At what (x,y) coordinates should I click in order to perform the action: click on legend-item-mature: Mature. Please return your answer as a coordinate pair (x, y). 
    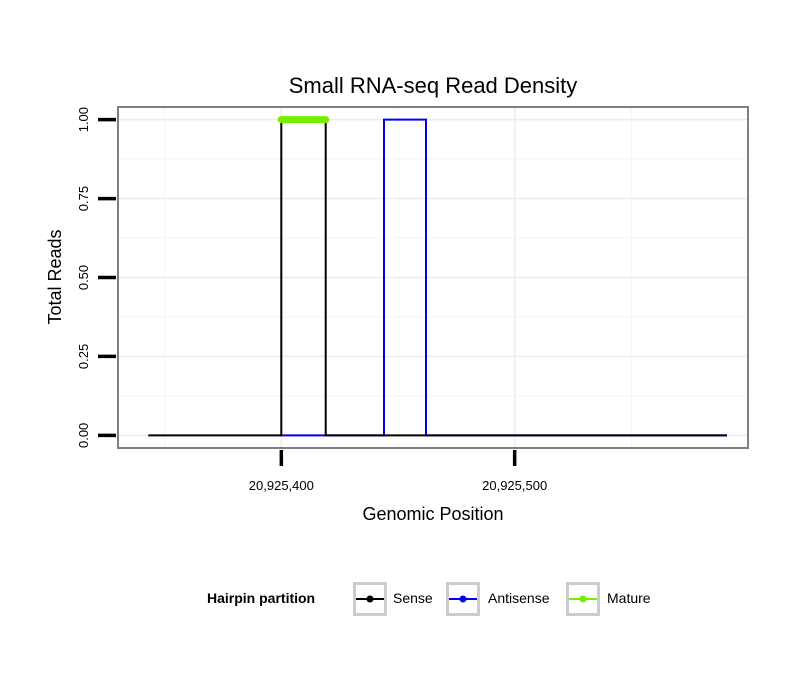
    Looking at the image, I should click on (608, 599).